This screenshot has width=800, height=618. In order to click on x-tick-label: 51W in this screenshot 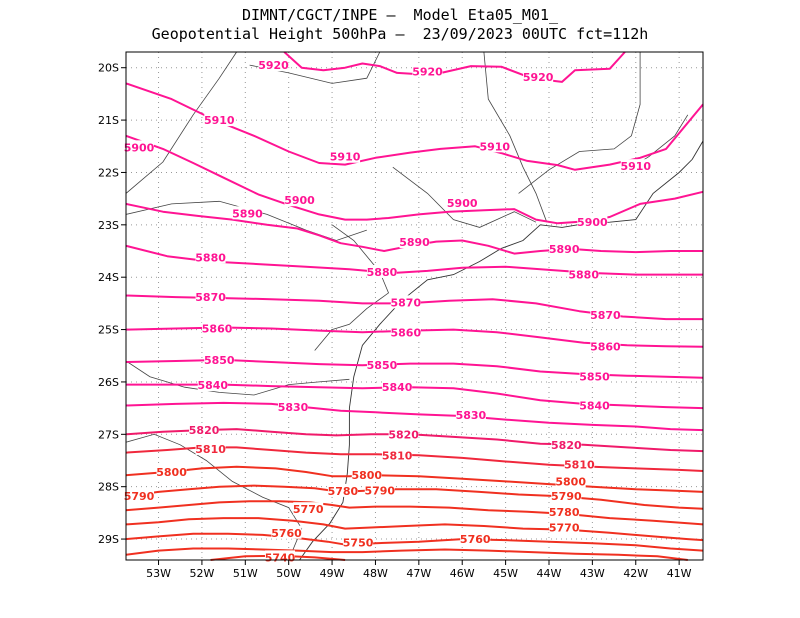, I will do `click(245, 573)`.